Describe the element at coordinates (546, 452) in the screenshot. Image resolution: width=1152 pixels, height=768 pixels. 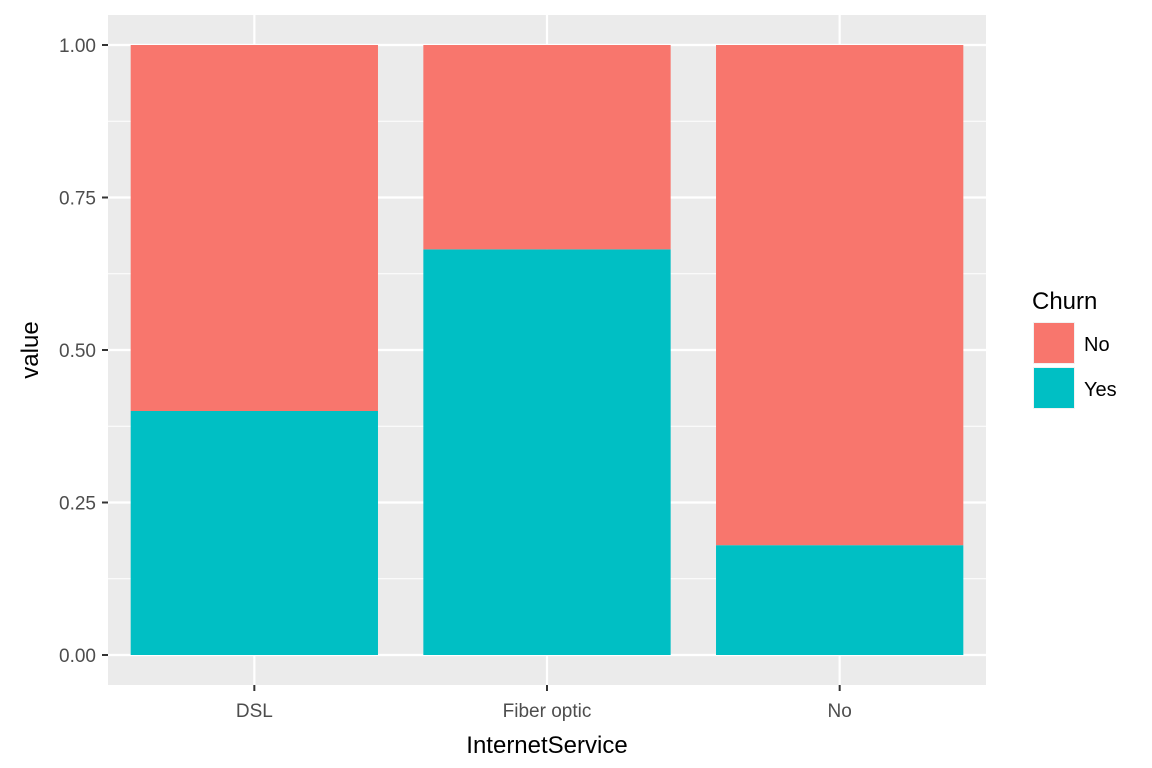
I see `bar-yes-fiber-optic` at that location.